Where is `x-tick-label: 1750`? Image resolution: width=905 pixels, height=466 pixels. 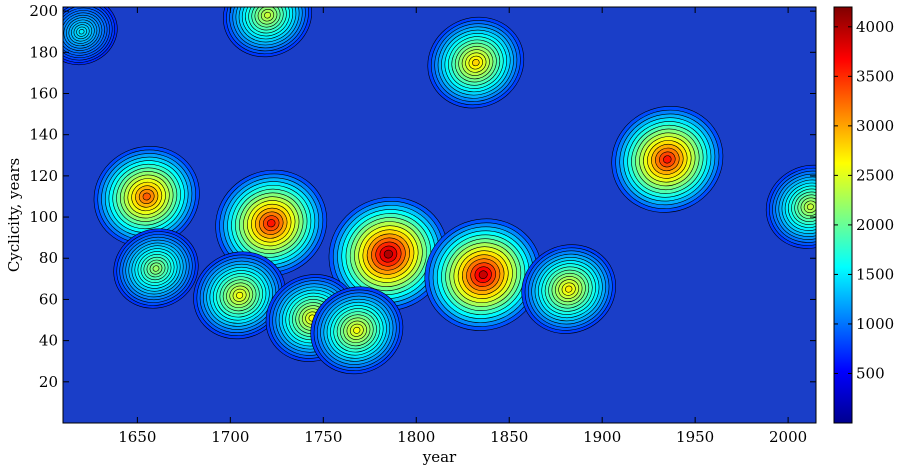 x-tick-label: 1750 is located at coordinates (323, 437).